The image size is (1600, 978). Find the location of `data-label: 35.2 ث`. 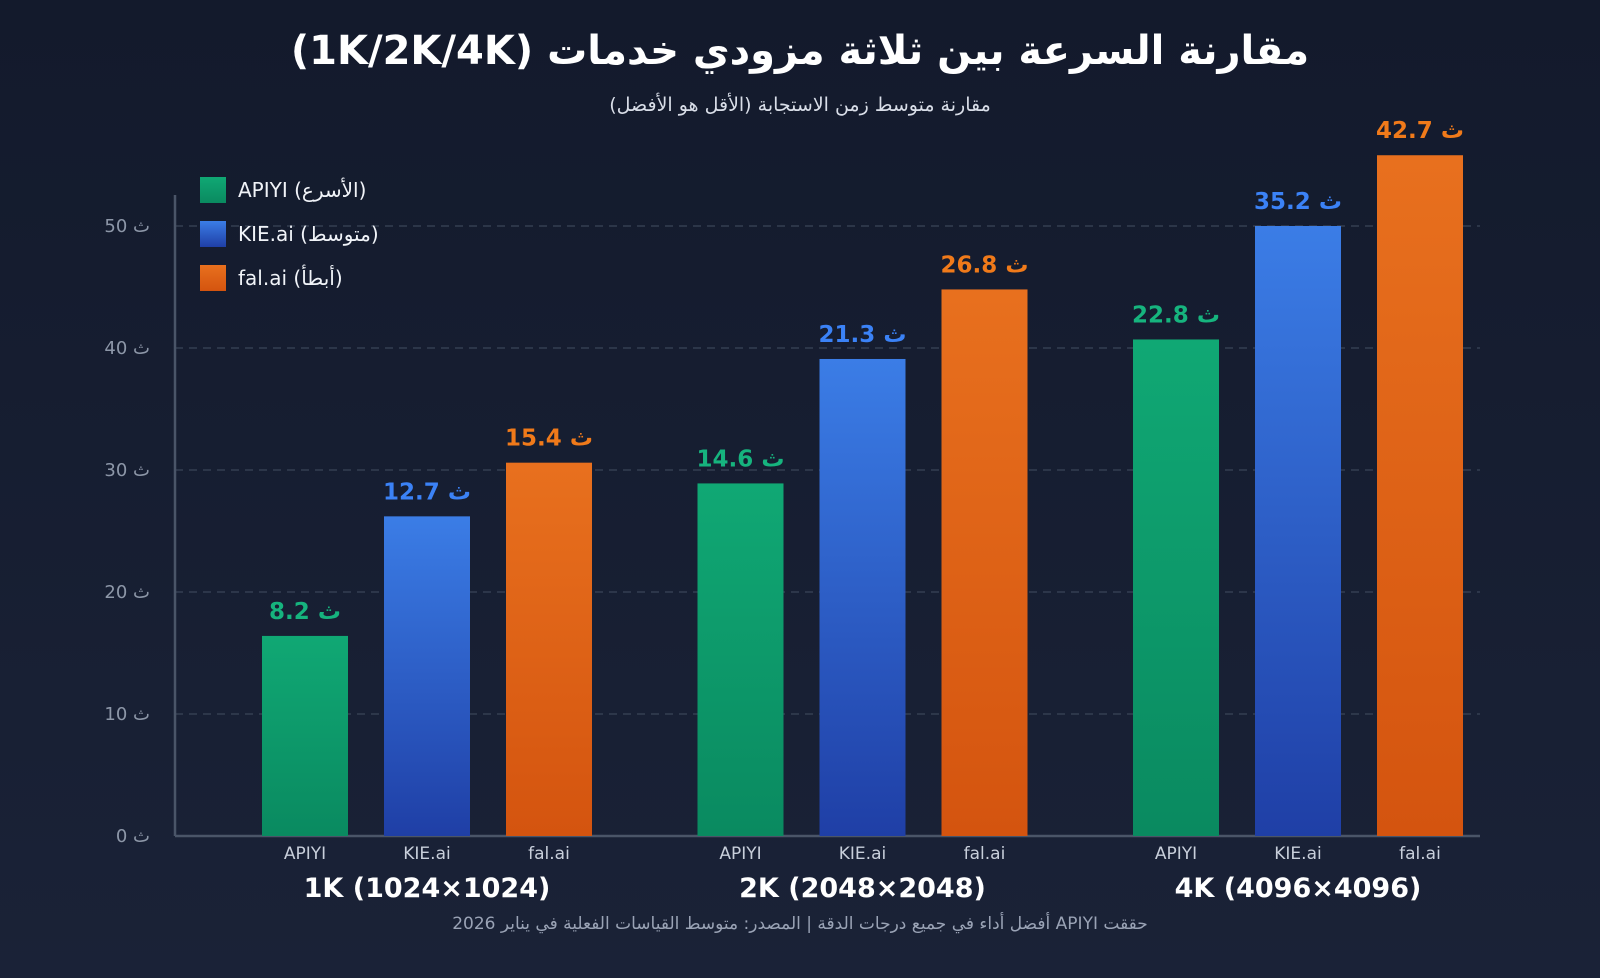

data-label: 35.2 ث is located at coordinates (1298, 202).